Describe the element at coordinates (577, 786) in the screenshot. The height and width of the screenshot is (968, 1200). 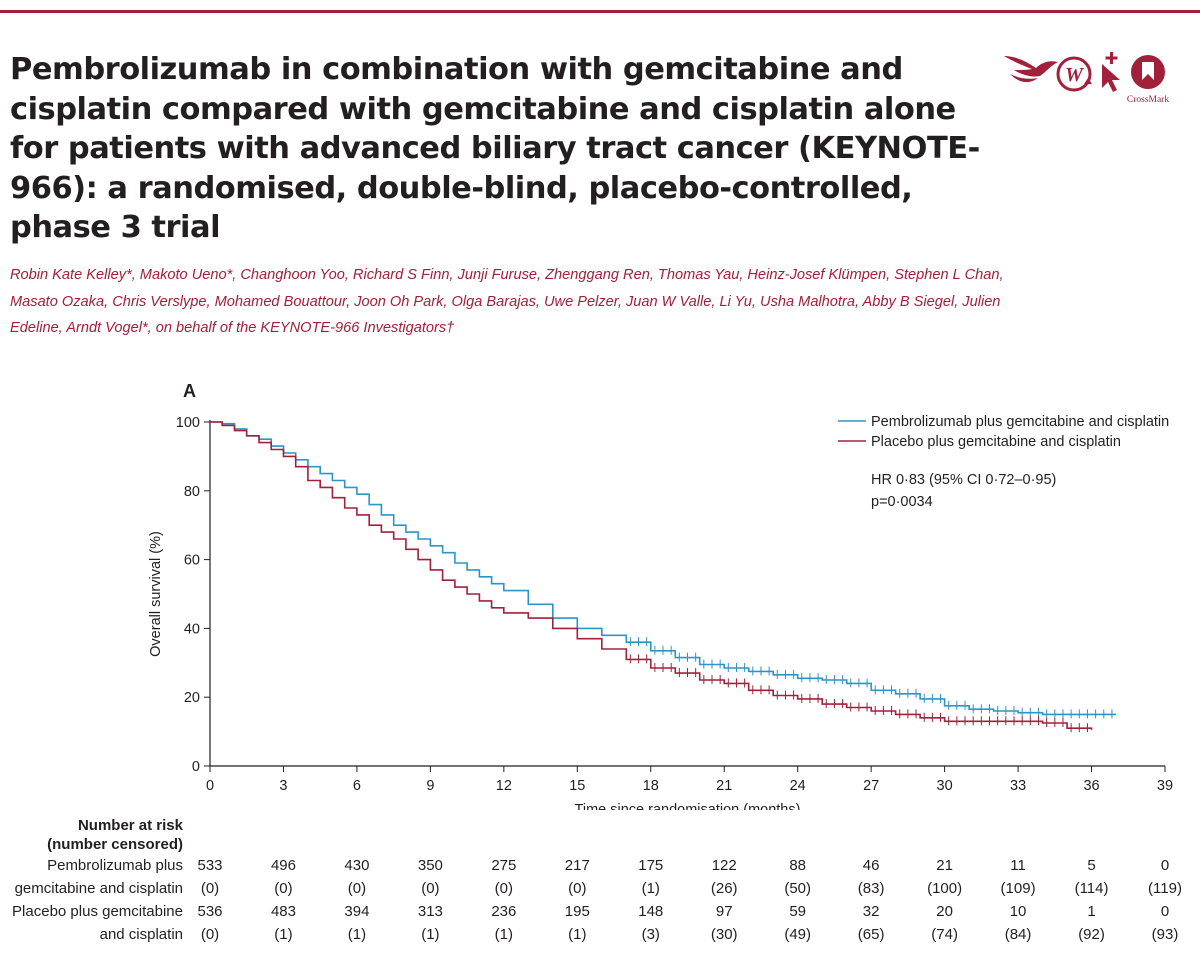
I see `x-tick-label: 15` at that location.